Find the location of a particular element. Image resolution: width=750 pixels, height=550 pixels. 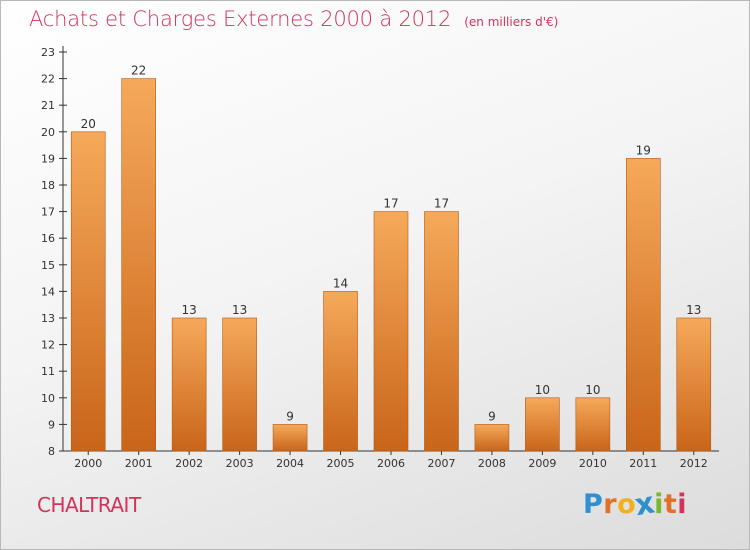

commune-name: CHALTRAIT is located at coordinates (89, 505).